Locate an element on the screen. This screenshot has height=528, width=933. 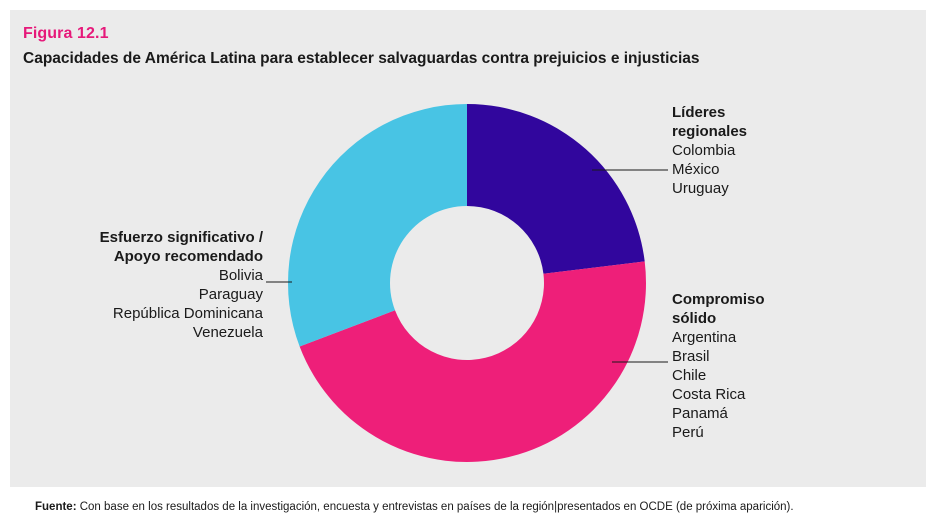
country-name: Colombia is located at coordinates (704, 150).